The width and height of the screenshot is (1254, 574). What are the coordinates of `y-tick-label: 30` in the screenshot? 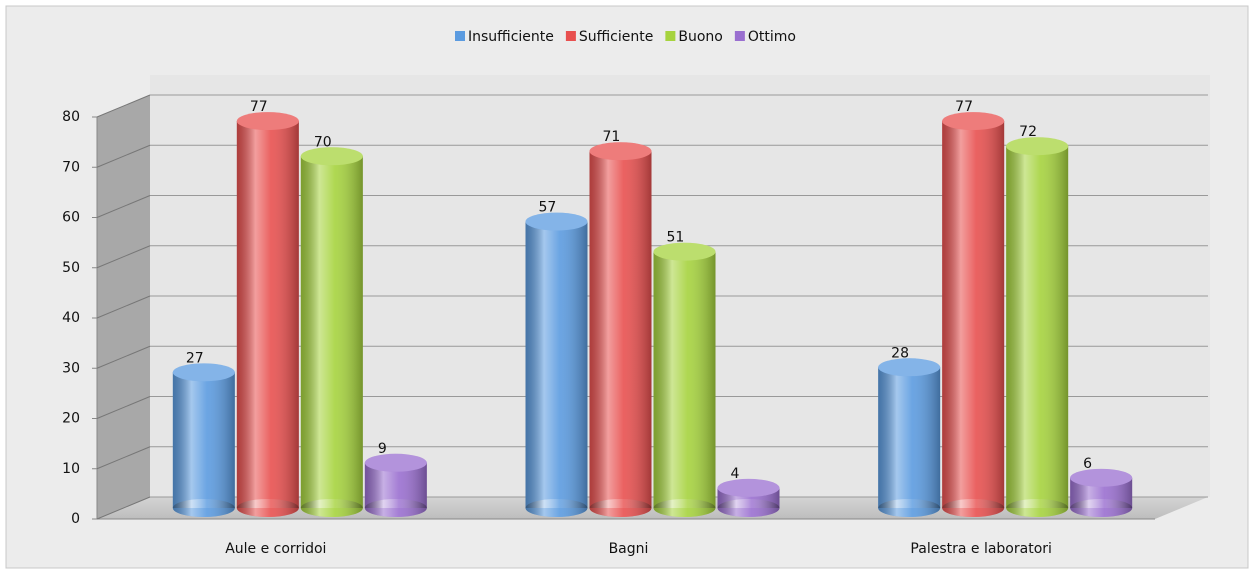 It's located at (71, 368).